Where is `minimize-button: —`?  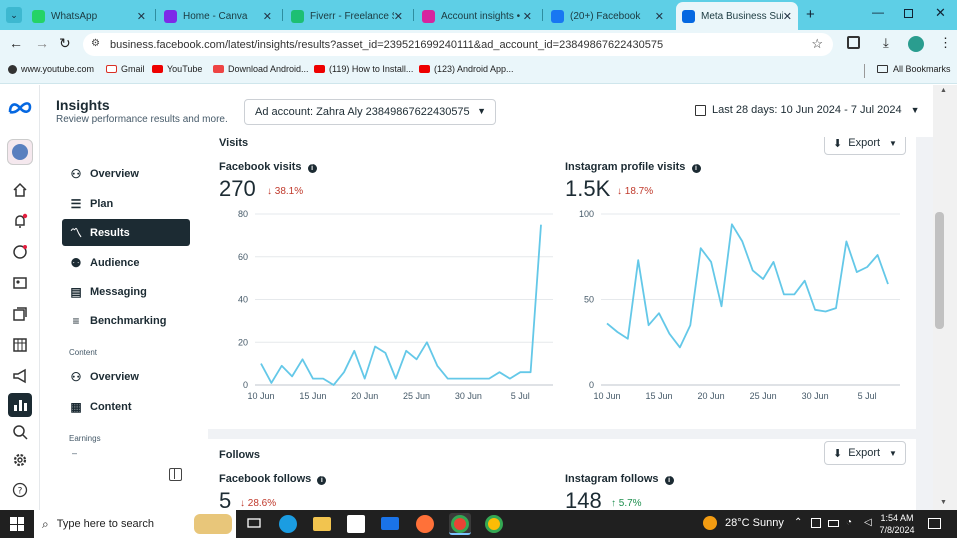 minimize-button: — is located at coordinates (878, 12).